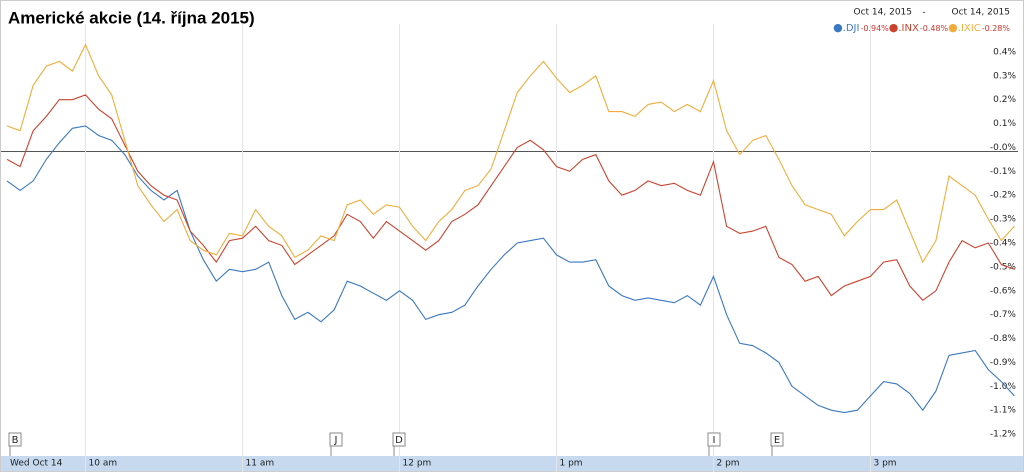 The height and width of the screenshot is (472, 1024). Describe the element at coordinates (1003, 435) in the screenshot. I see `y-tick-label: -1.2%` at that location.